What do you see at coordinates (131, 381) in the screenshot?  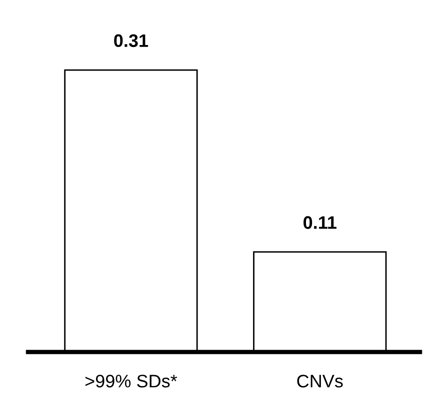 I see `x-tick-label: >99% SDs*` at bounding box center [131, 381].